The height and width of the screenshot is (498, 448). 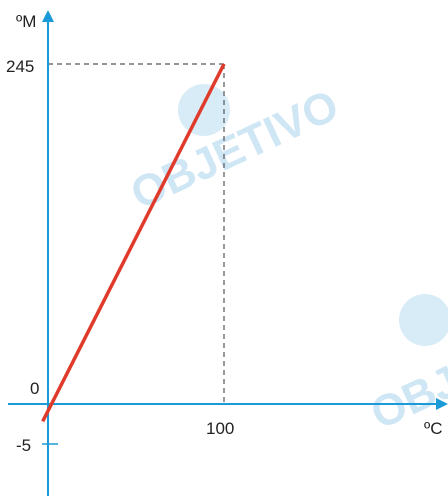 What do you see at coordinates (20, 66) in the screenshot?
I see `y-tick-label-245: 245` at bounding box center [20, 66].